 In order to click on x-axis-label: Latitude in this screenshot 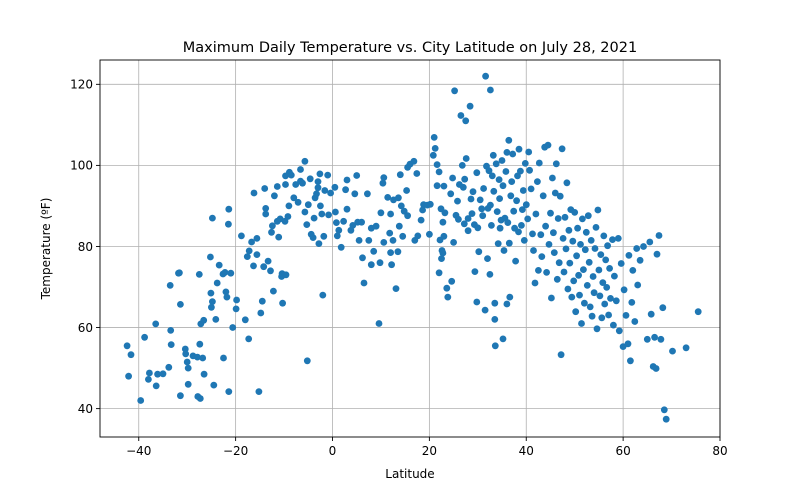, I will do `click(409, 474)`.